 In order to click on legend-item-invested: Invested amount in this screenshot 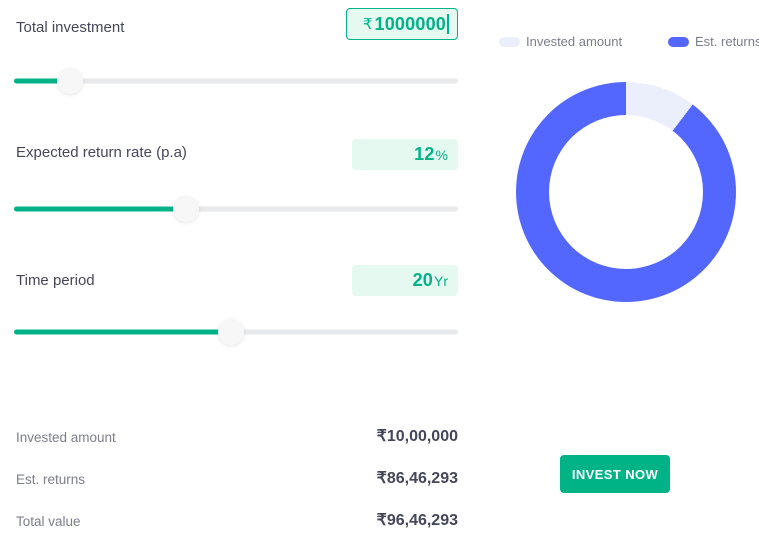, I will do `click(560, 41)`.